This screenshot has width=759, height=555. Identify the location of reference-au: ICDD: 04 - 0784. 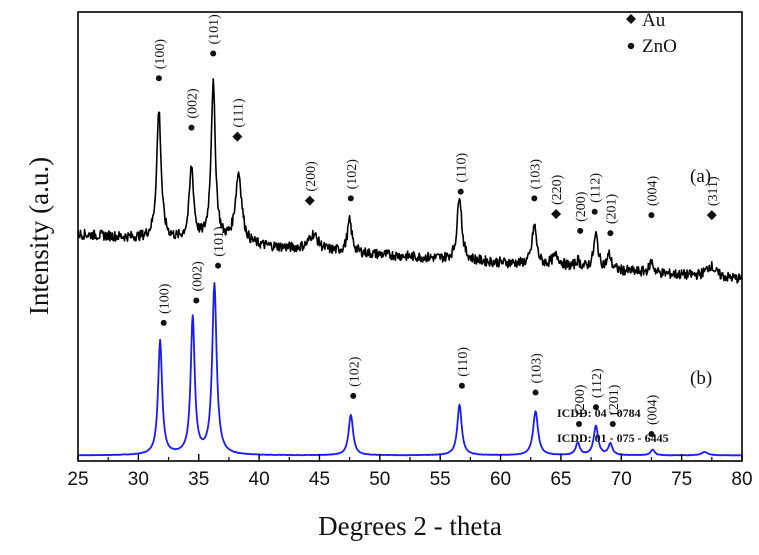
(599, 413).